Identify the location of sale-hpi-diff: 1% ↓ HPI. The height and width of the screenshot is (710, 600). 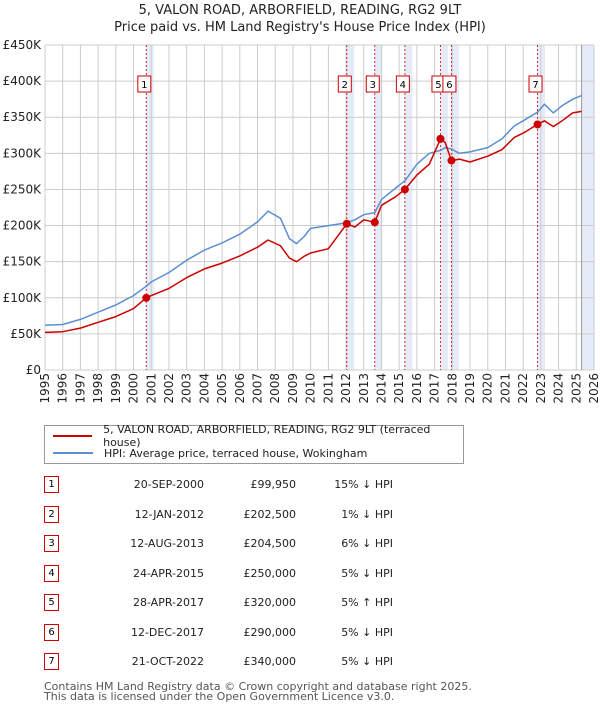
(367, 514).